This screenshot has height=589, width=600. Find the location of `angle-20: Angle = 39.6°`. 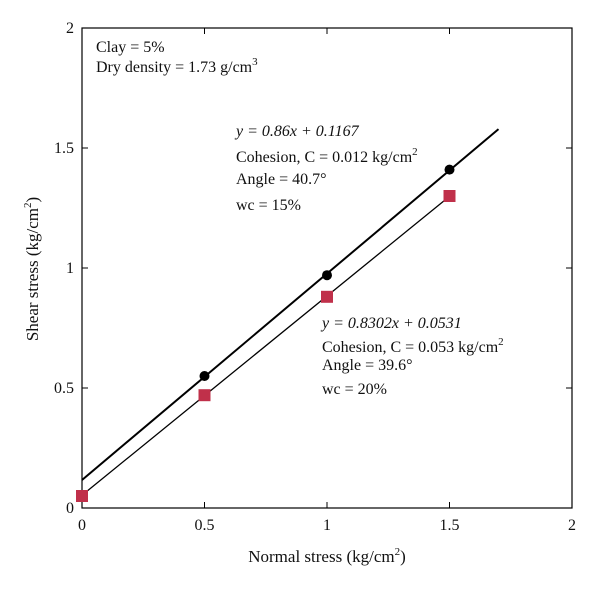

angle-20: Angle = 39.6° is located at coordinates (367, 365).